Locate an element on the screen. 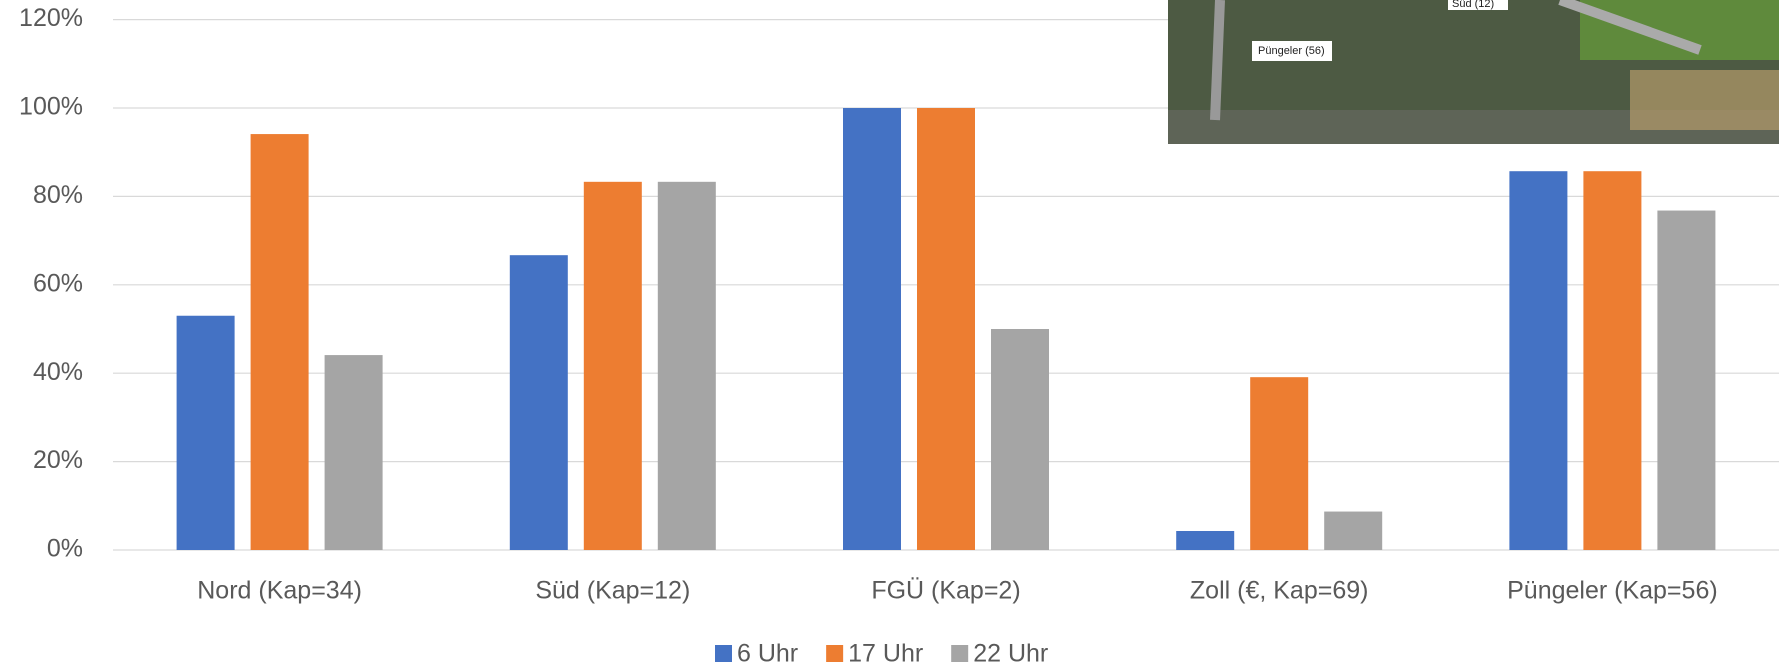  x-tick-label: Zoll (€, Kap=69) is located at coordinates (1279, 591).